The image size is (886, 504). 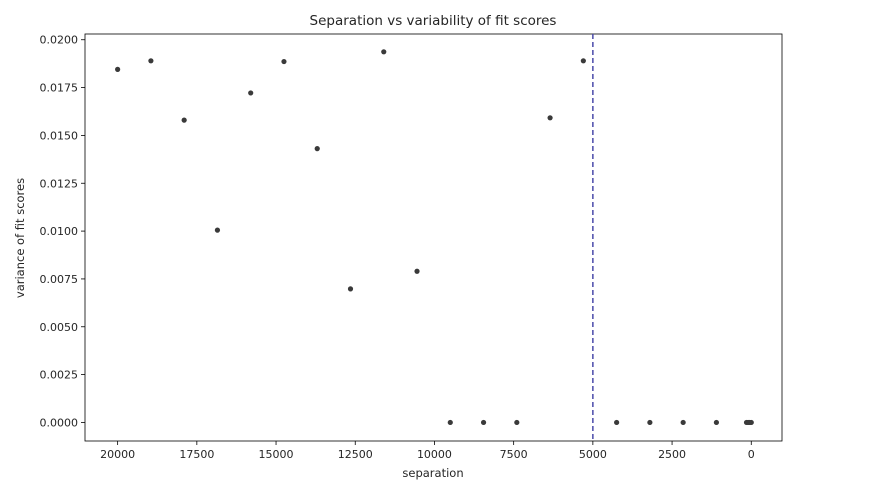 I want to click on y-tick-label: 0.0175, so click(x=59, y=88).